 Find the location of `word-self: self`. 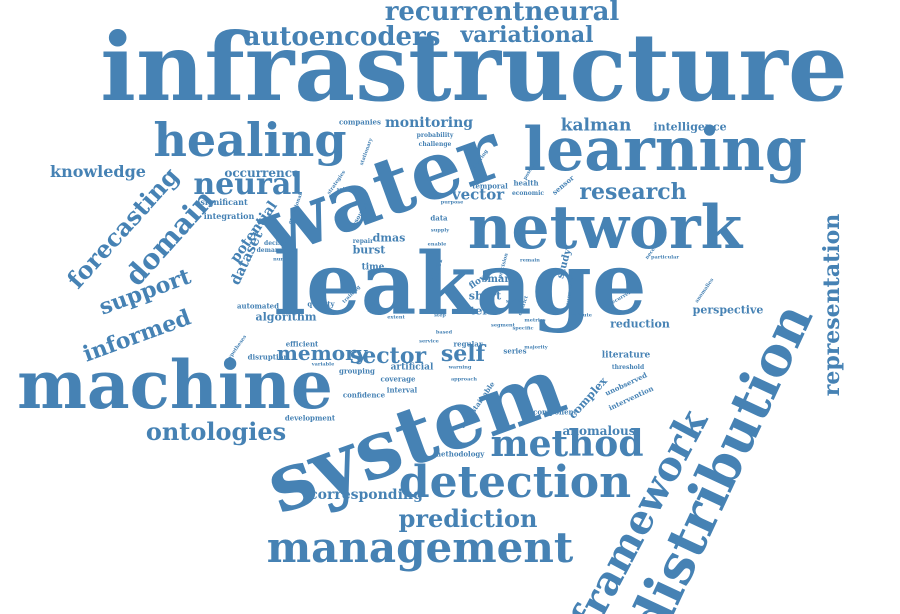

word-self: self is located at coordinates (463, 354).